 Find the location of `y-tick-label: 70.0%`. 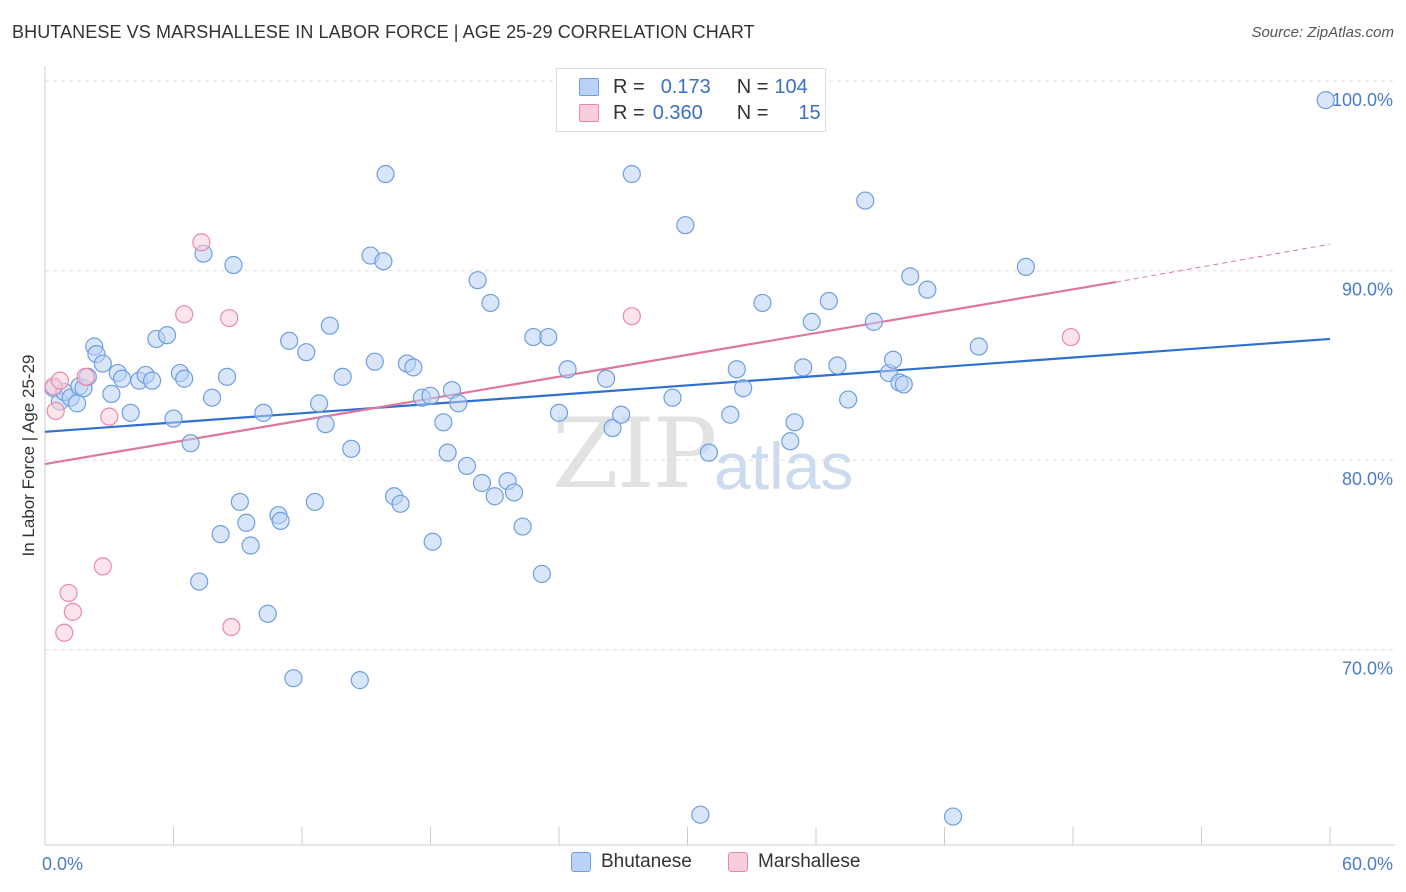

y-tick-label: 70.0% is located at coordinates (1367, 669).